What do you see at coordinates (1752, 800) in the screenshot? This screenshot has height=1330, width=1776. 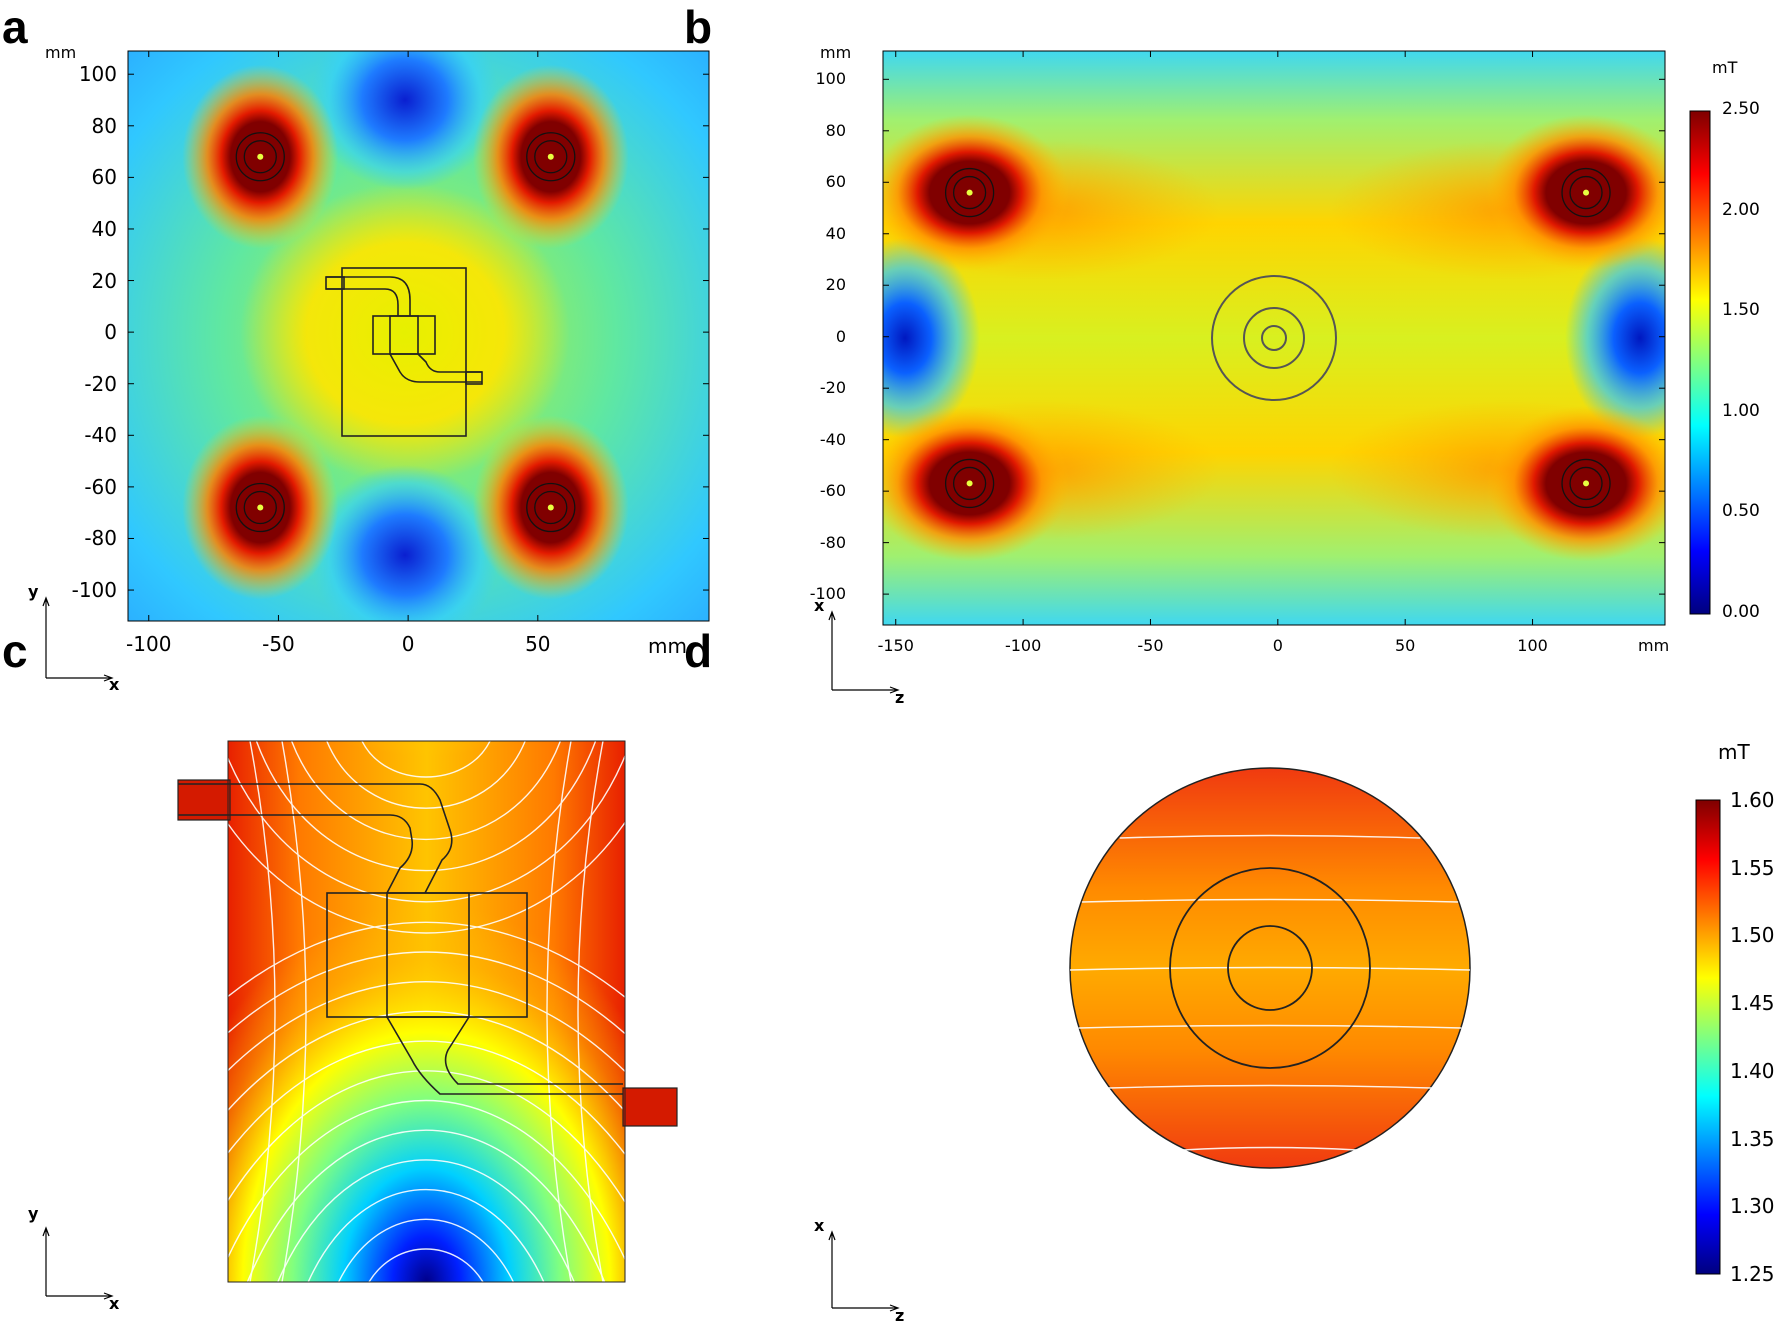 I see `colorbar-tick-label: 1.60` at bounding box center [1752, 800].